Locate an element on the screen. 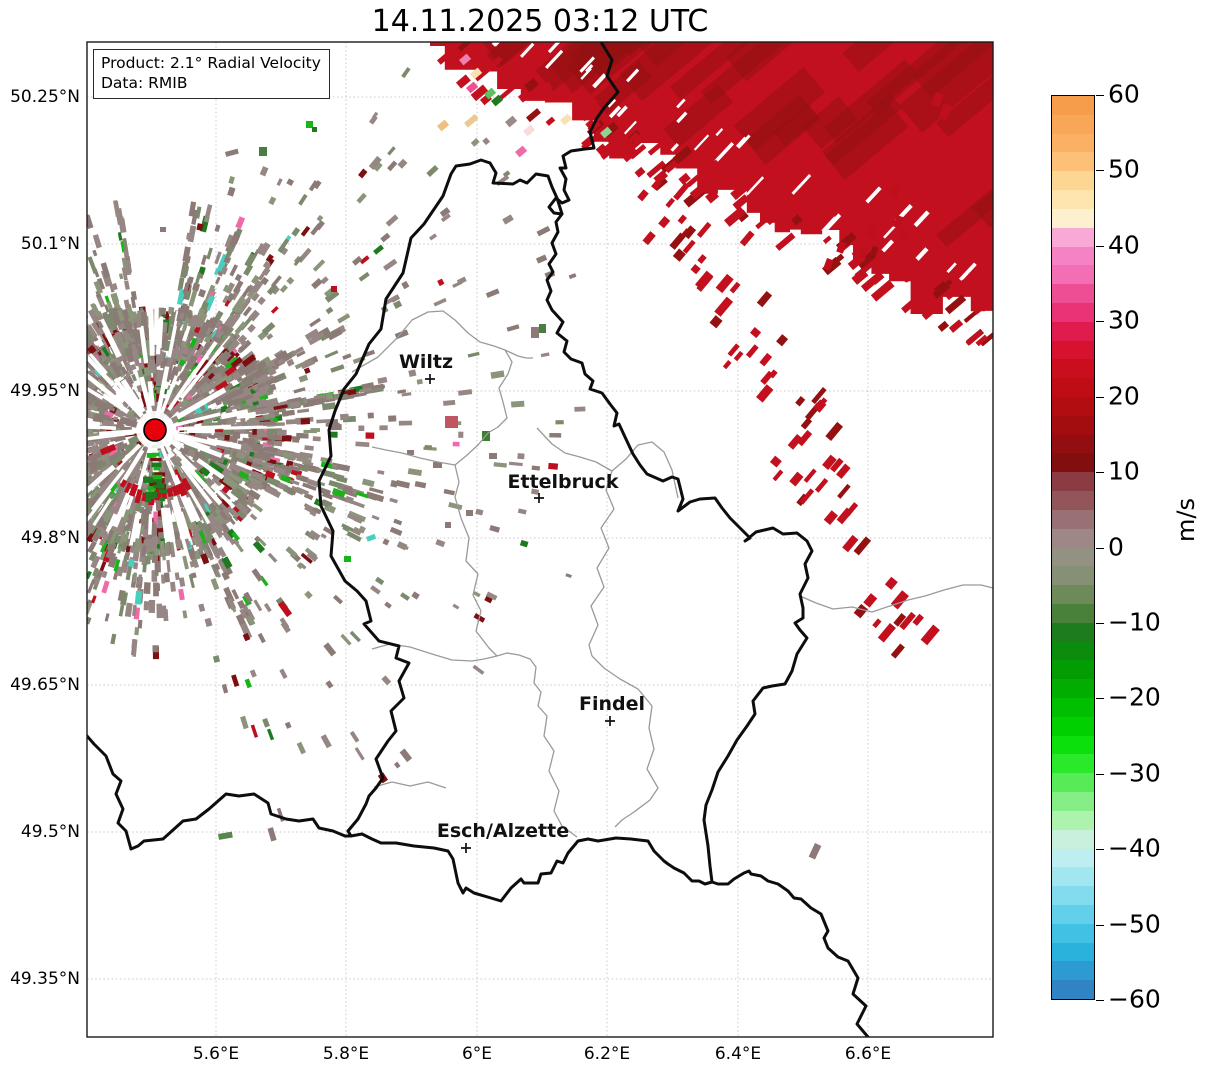  colorbar-tick-label: 50 is located at coordinates (1124, 169).